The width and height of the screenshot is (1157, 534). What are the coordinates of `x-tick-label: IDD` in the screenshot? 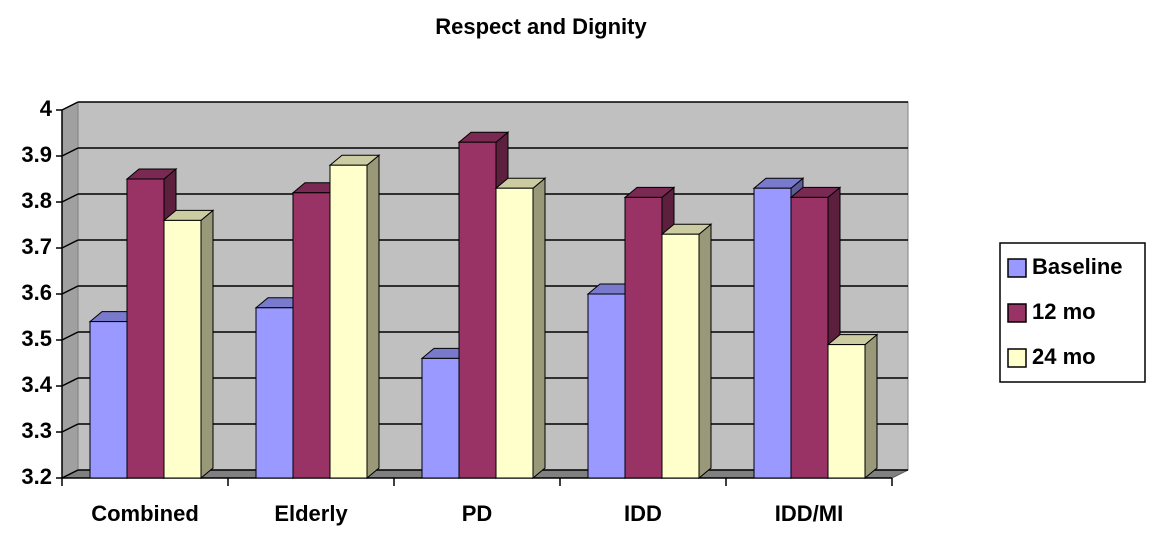 It's located at (643, 513).